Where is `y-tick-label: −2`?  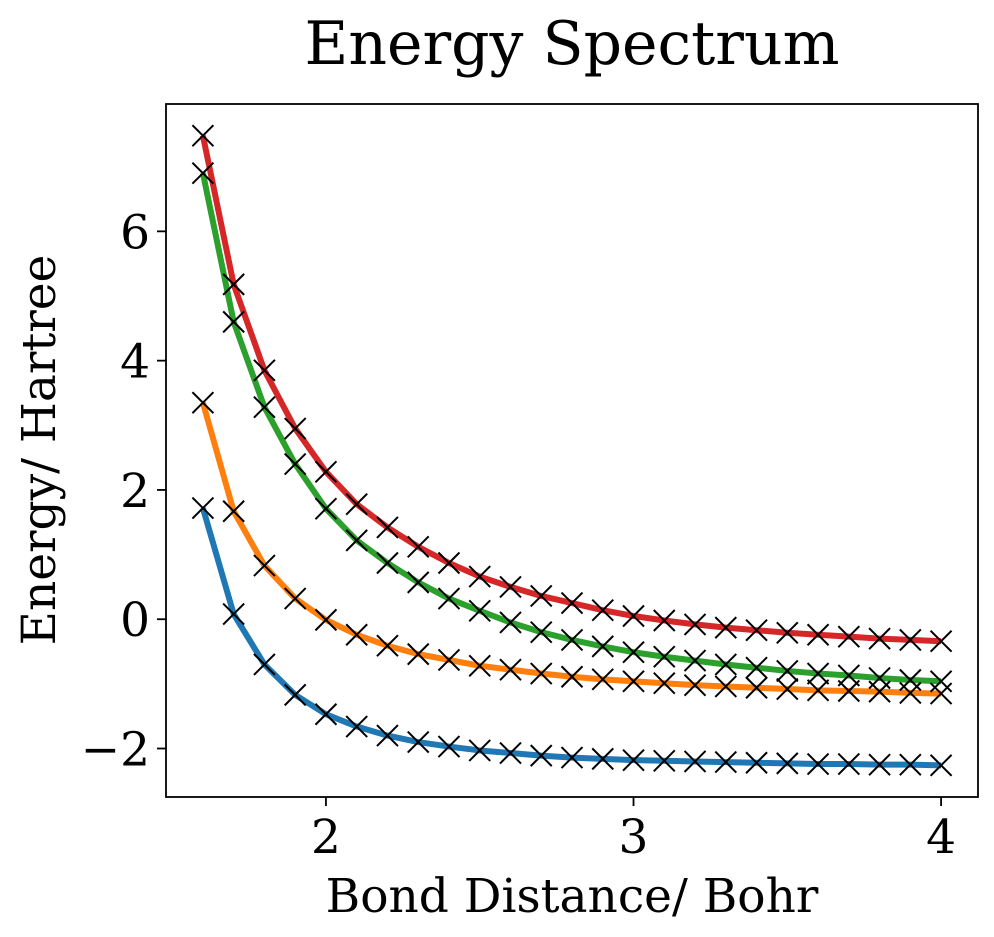
y-tick-label: −2 is located at coordinates (115, 750).